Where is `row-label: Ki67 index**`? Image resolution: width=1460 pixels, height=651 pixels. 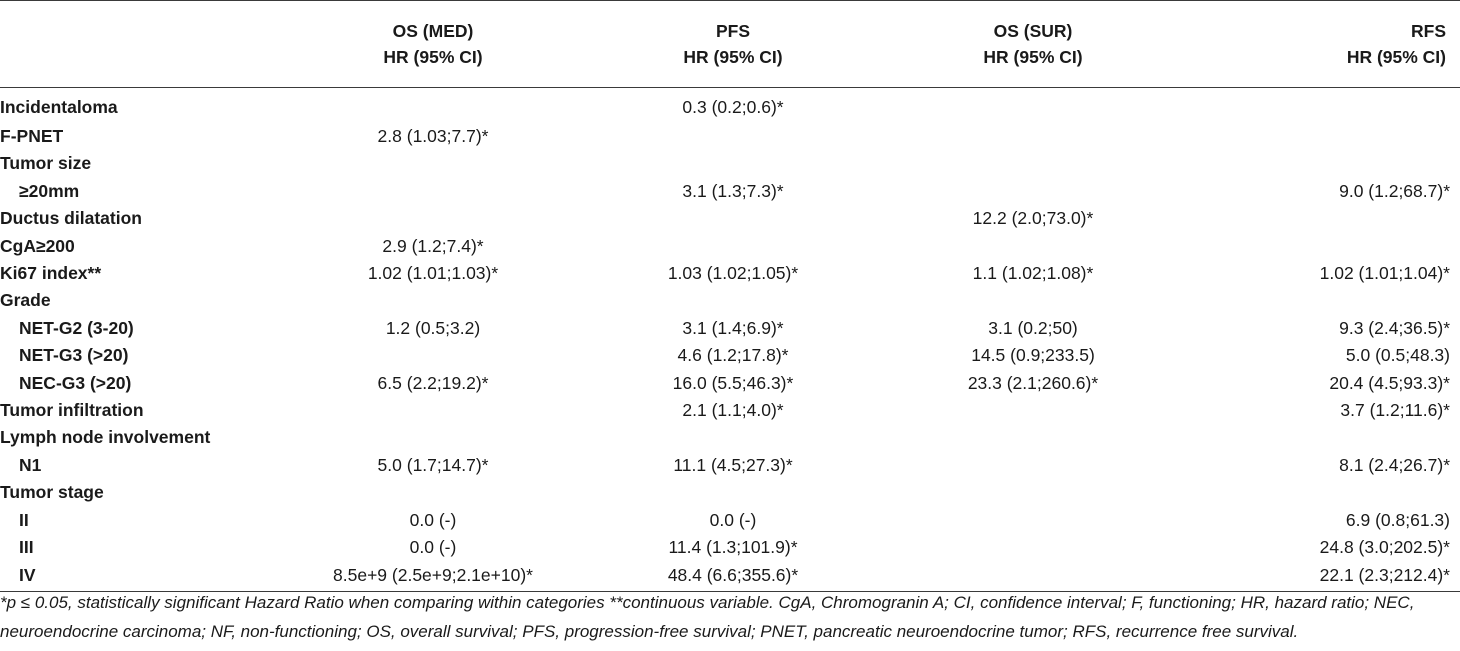 row-label: Ki67 index** is located at coordinates (51, 273).